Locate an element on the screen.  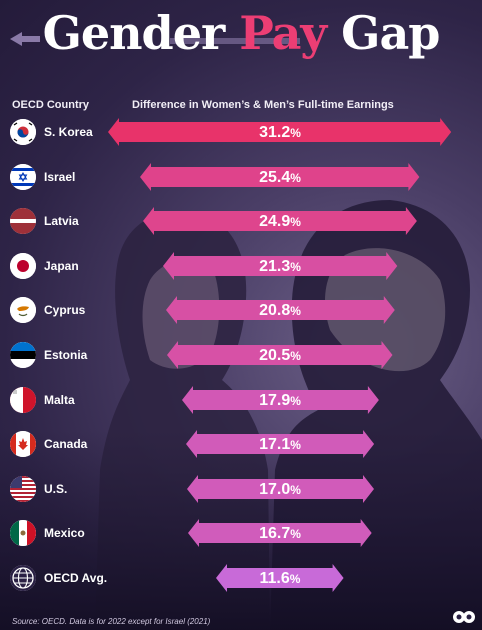
bar: 20.8% is located at coordinates (280, 310).